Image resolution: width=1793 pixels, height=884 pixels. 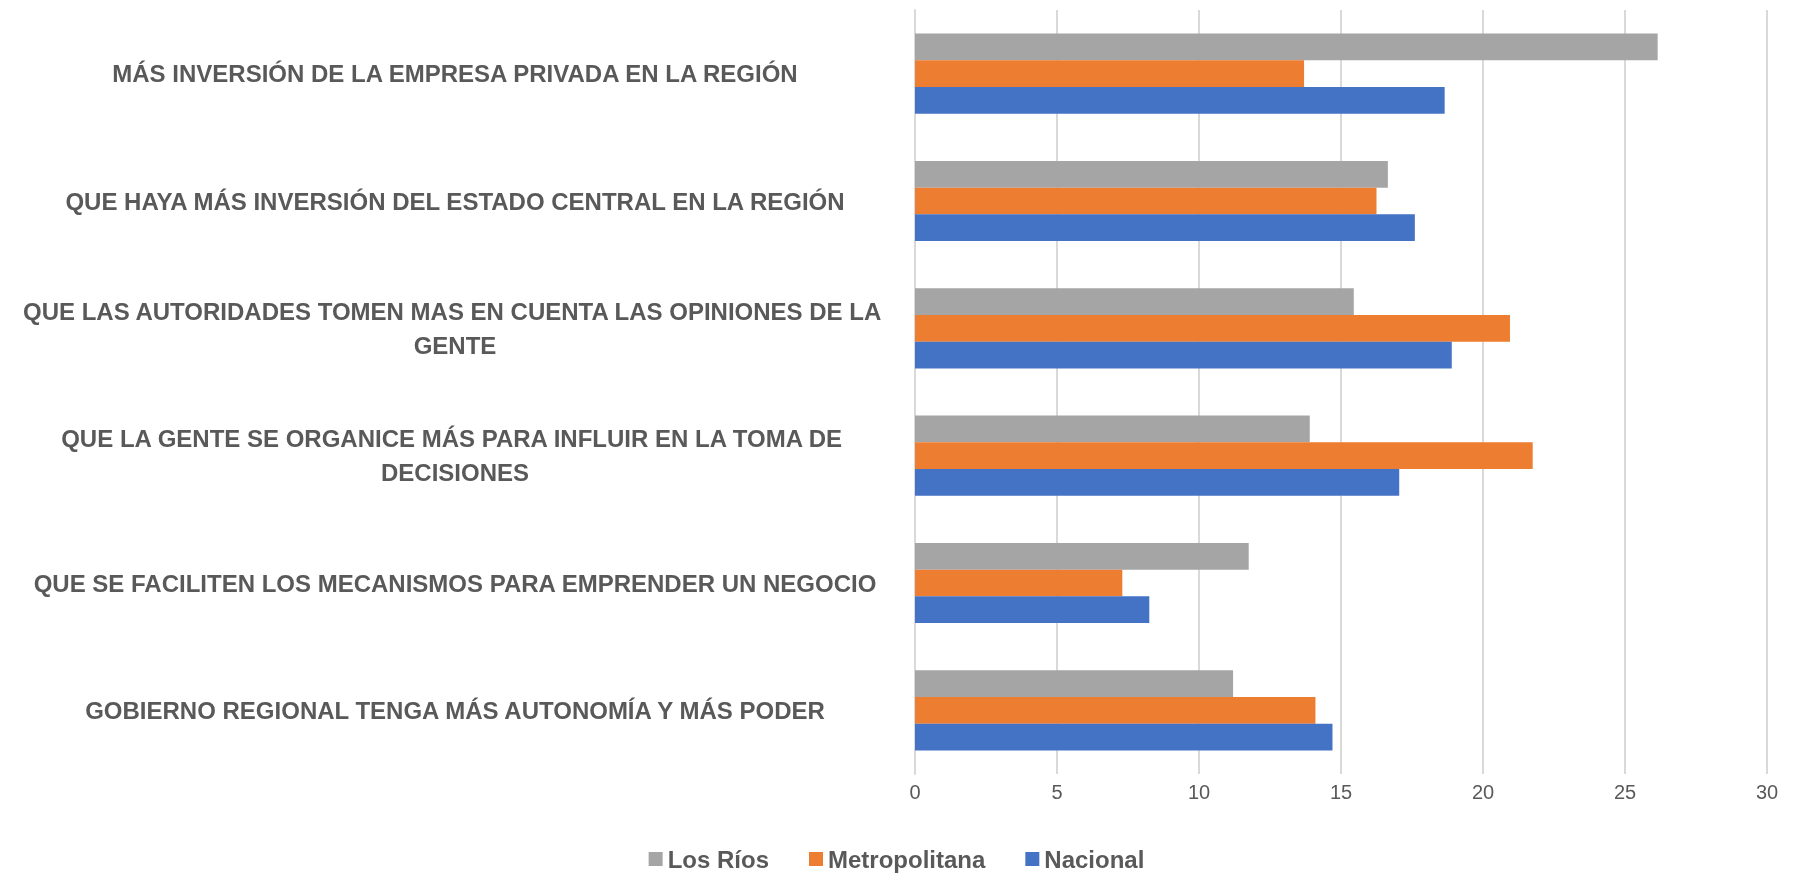 I want to click on x-tick-label: 20, so click(x=1483, y=792).